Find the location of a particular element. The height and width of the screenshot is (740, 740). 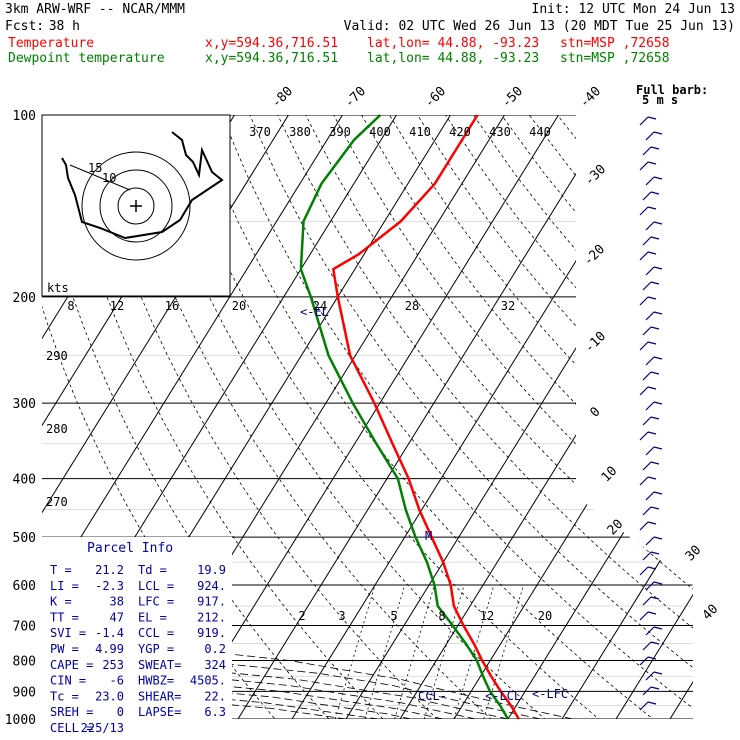

parcel-key: K = is located at coordinates (61, 602).